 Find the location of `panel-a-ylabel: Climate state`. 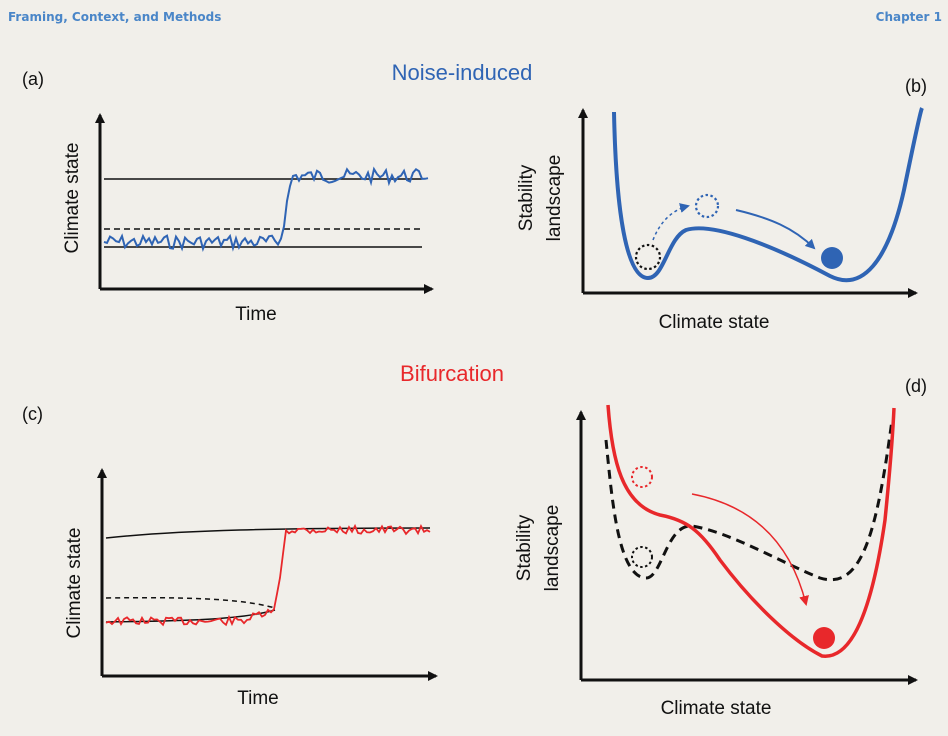

panel-a-ylabel: Climate state is located at coordinates (72, 198).